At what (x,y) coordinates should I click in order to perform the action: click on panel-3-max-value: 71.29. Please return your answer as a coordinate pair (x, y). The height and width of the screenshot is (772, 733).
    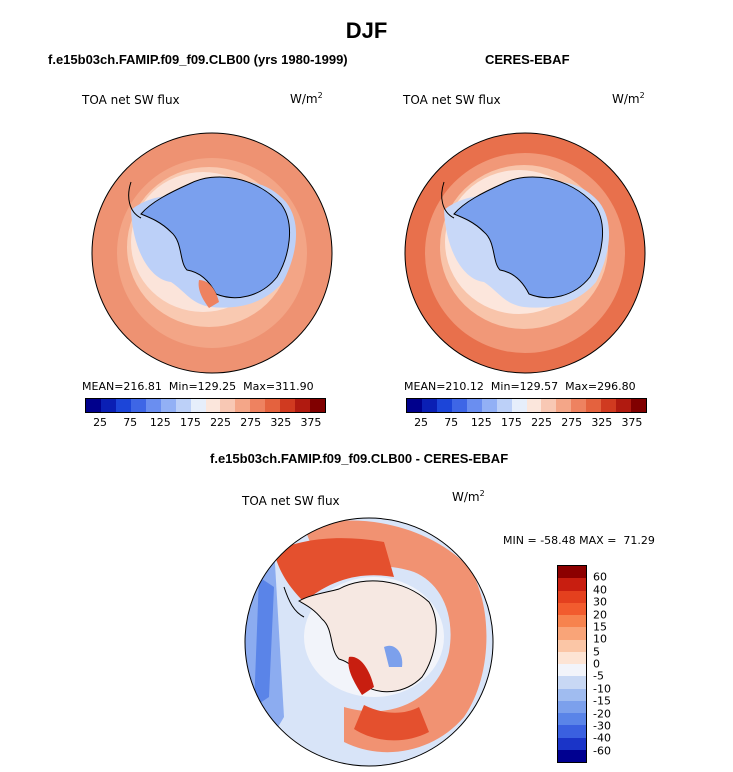
    Looking at the image, I should click on (639, 540).